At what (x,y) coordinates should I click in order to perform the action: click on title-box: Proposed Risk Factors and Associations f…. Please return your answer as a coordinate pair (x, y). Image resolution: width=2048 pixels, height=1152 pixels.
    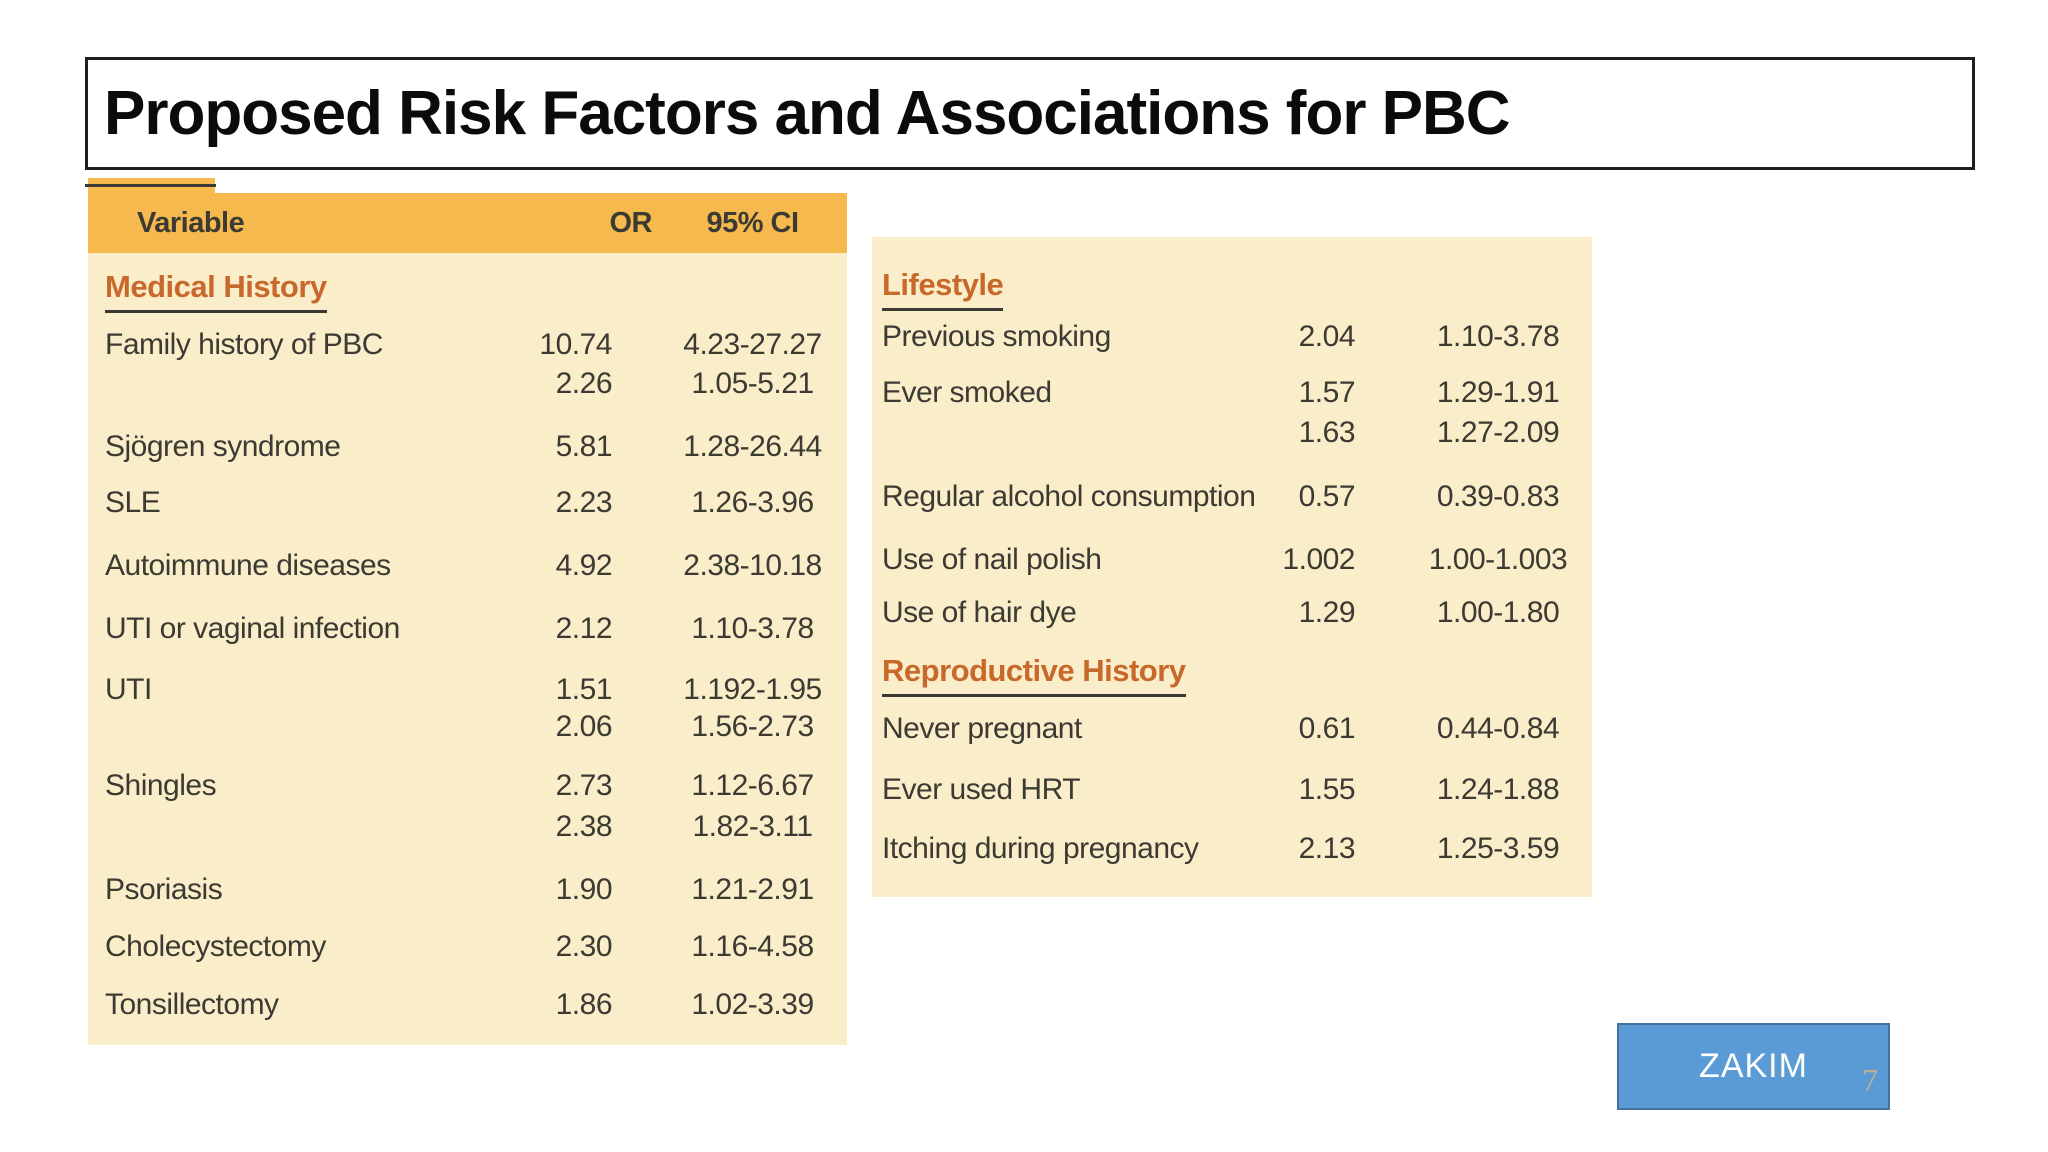
    Looking at the image, I should click on (1030, 113).